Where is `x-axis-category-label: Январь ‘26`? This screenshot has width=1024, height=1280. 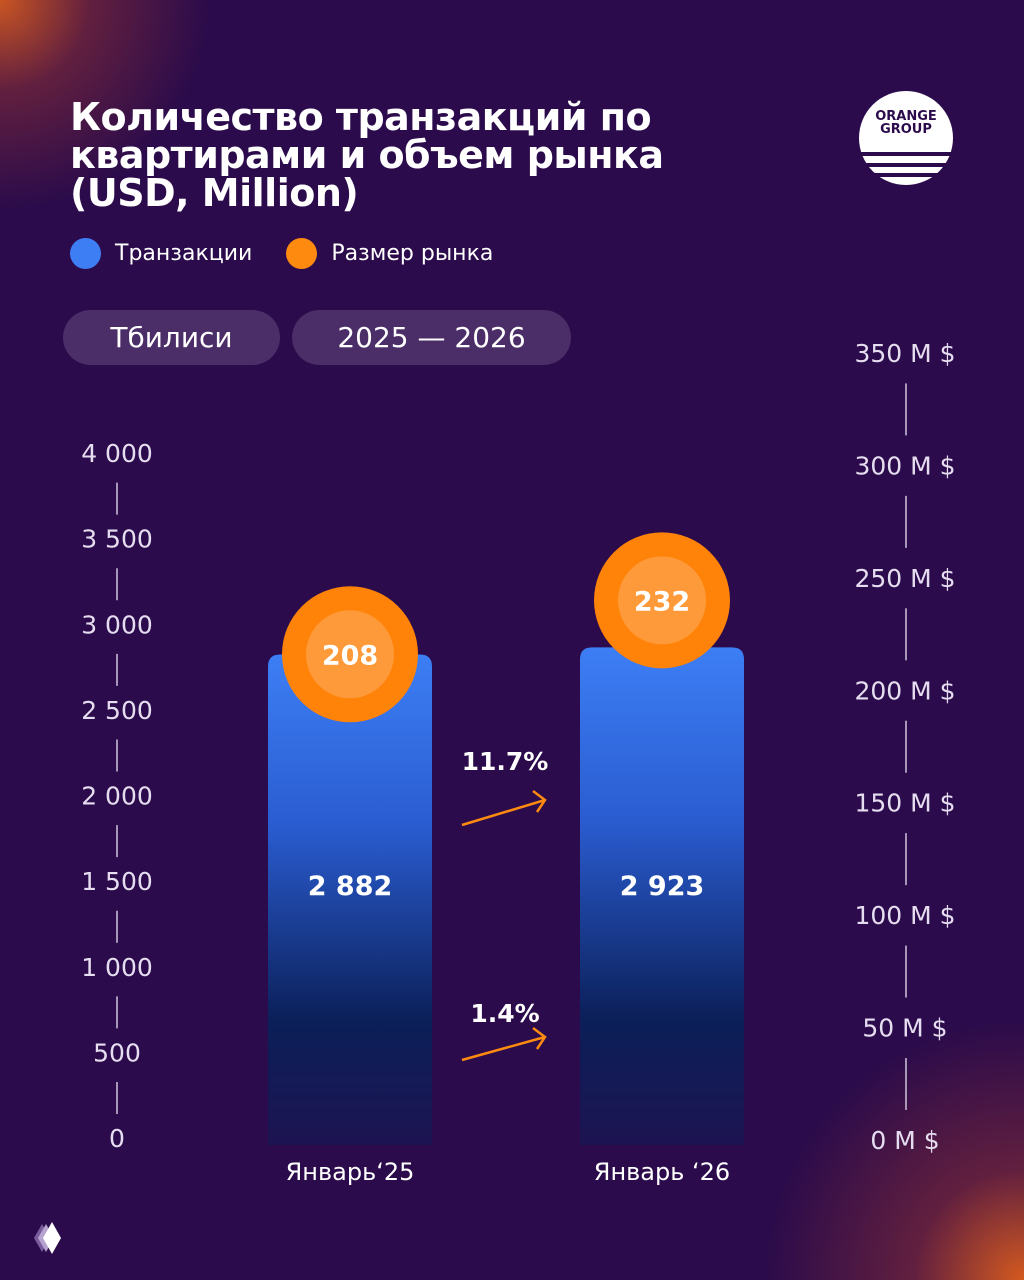 x-axis-category-label: Январь ‘26 is located at coordinates (662, 1172).